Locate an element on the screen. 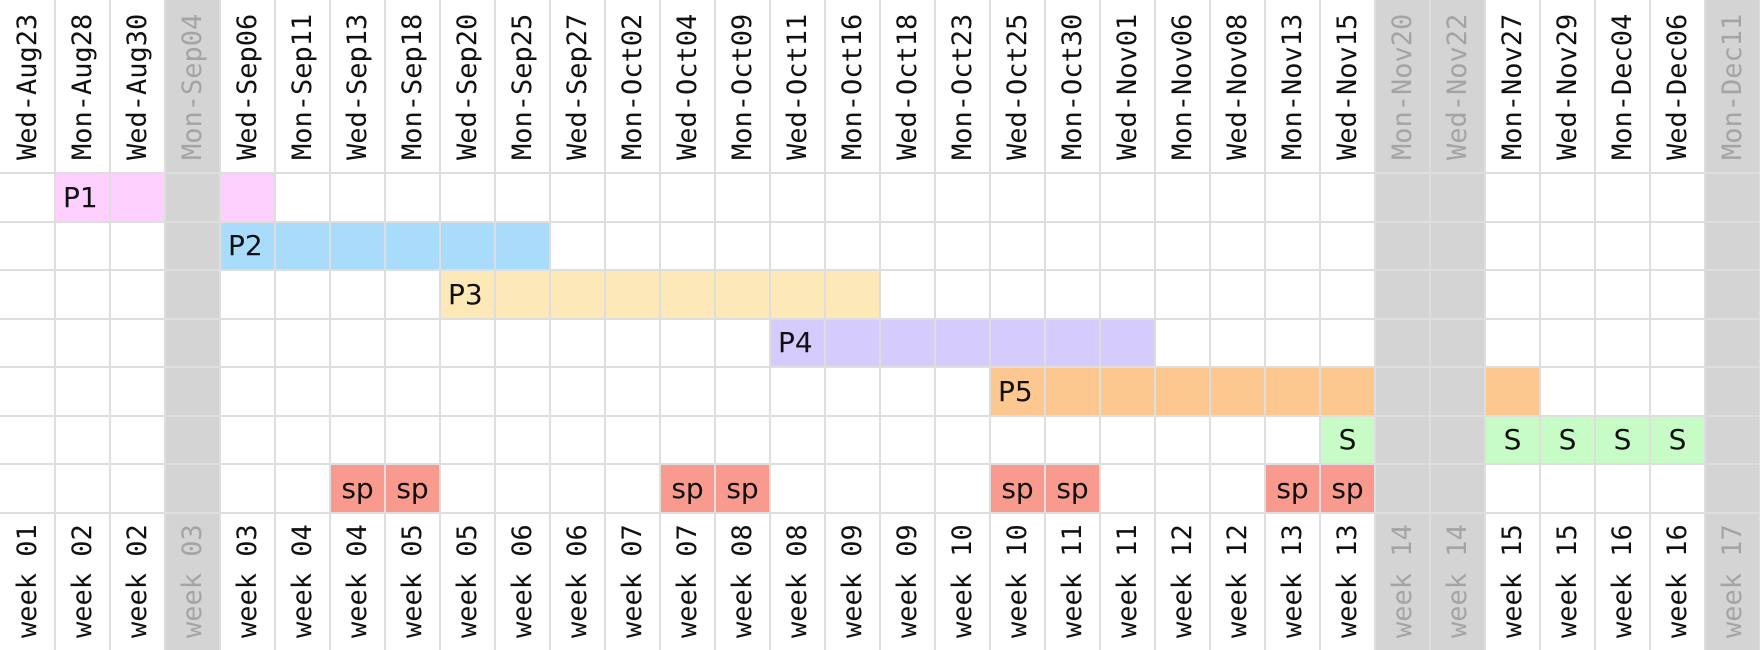 The image size is (1760, 650). week-label: week 04 is located at coordinates (302, 581).